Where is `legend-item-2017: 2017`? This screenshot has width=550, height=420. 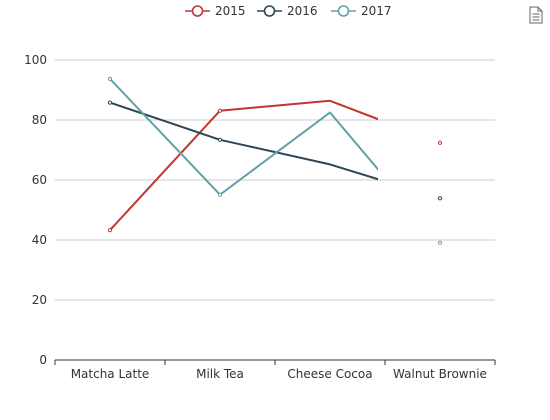
legend-item-2017: 2017 is located at coordinates (361, 11).